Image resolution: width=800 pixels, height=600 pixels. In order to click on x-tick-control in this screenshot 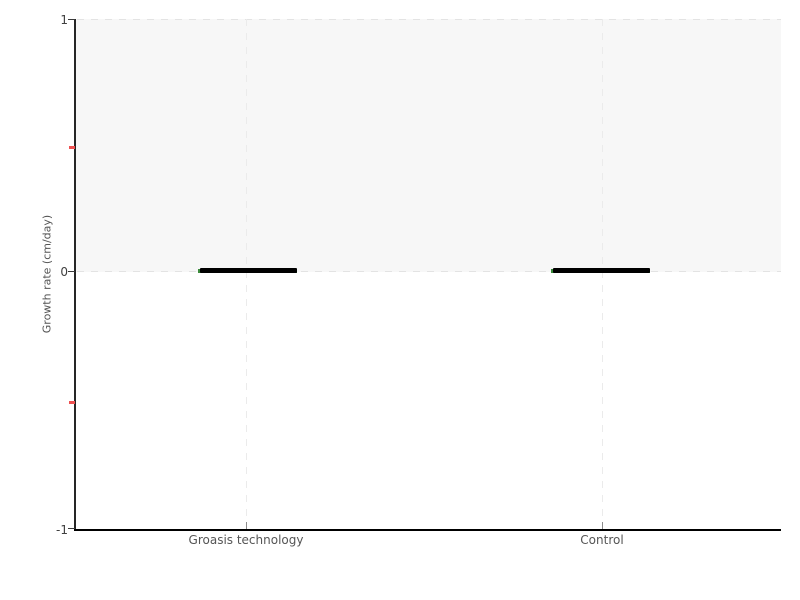, I will do `click(602, 525)`.